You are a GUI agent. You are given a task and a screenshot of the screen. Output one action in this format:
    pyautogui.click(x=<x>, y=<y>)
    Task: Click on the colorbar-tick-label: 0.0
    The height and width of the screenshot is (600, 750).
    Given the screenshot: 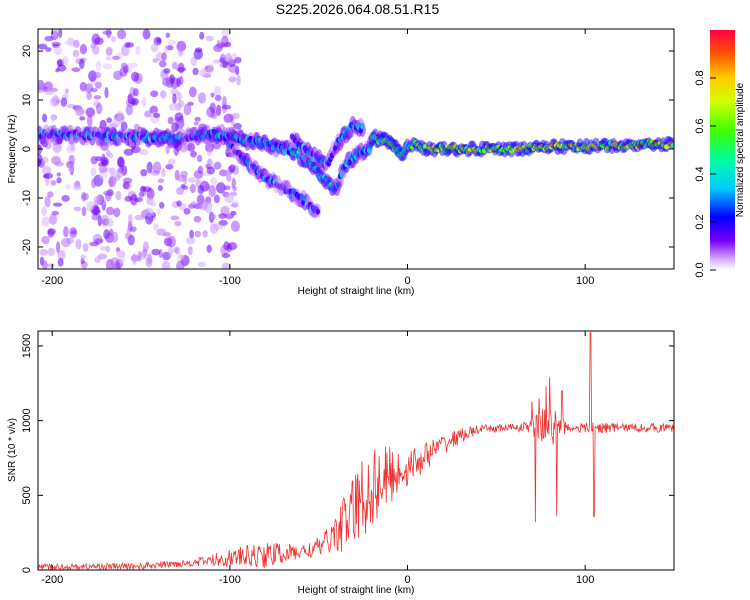 What is the action you would take?
    pyautogui.click(x=700, y=269)
    